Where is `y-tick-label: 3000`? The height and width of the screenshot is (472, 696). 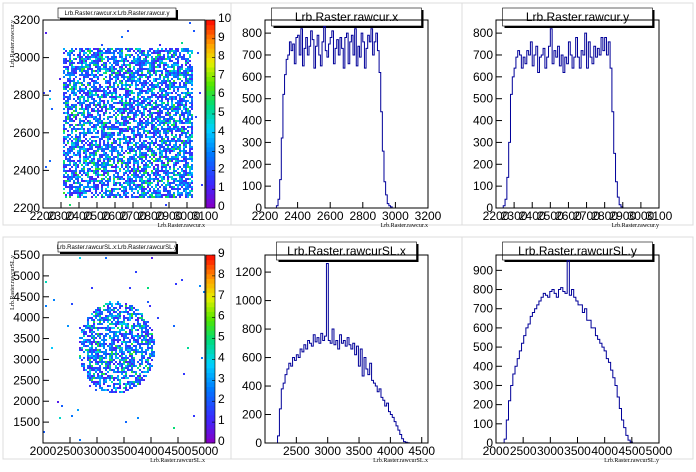 y-tick-label: 3000 is located at coordinates (26, 359).